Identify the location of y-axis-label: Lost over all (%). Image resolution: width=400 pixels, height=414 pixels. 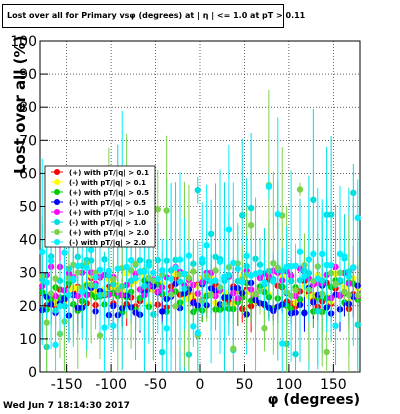
(20, 104).